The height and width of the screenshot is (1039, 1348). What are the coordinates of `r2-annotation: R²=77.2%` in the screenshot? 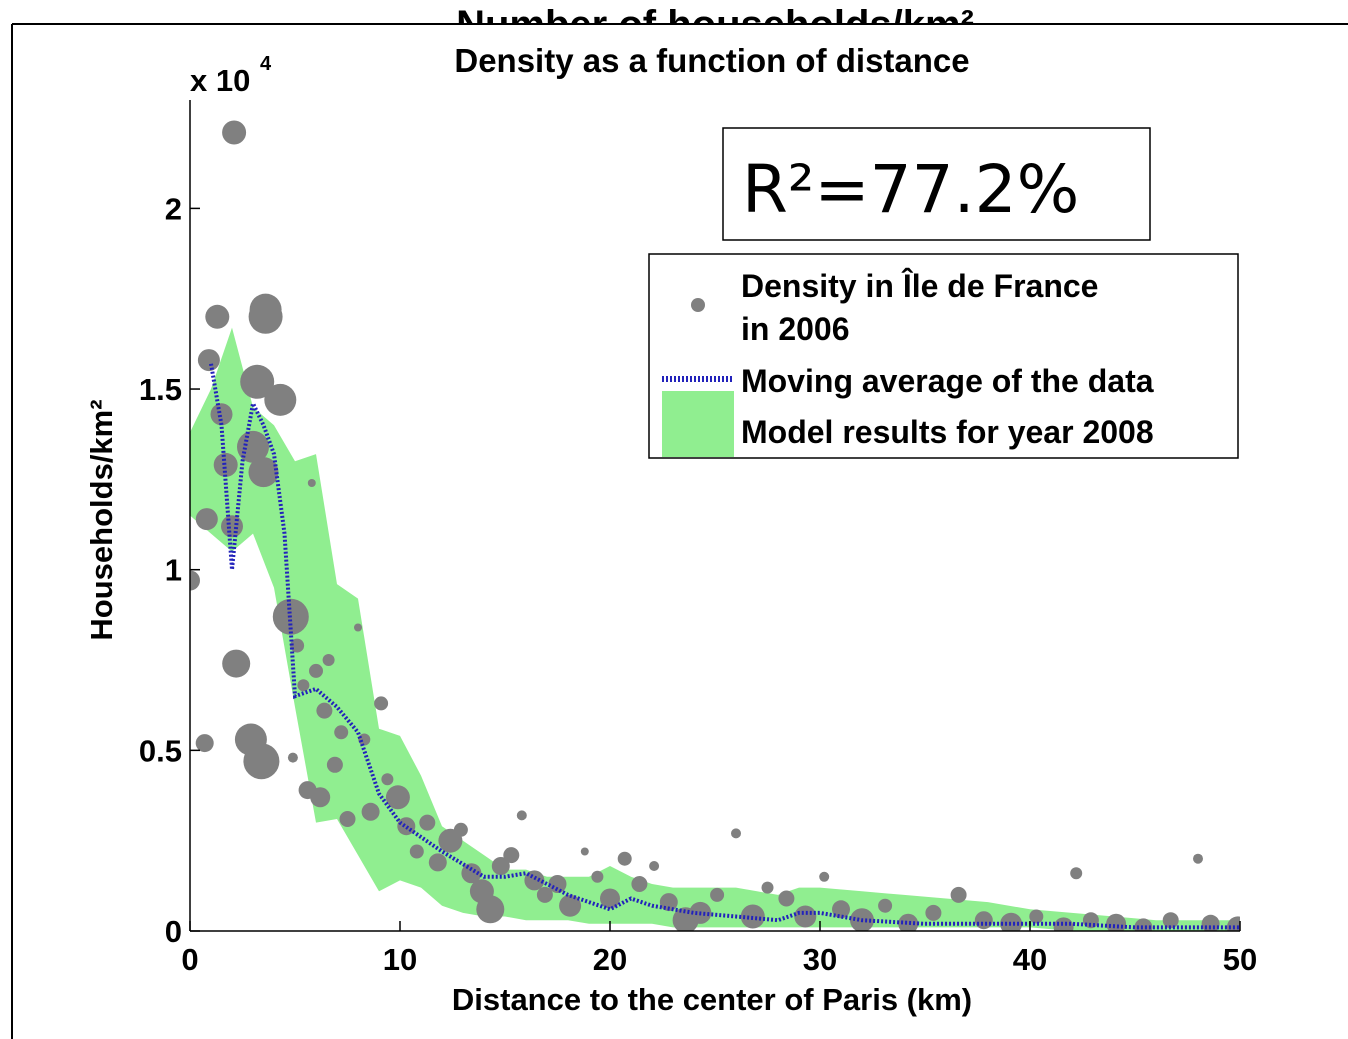 It's located at (936, 184).